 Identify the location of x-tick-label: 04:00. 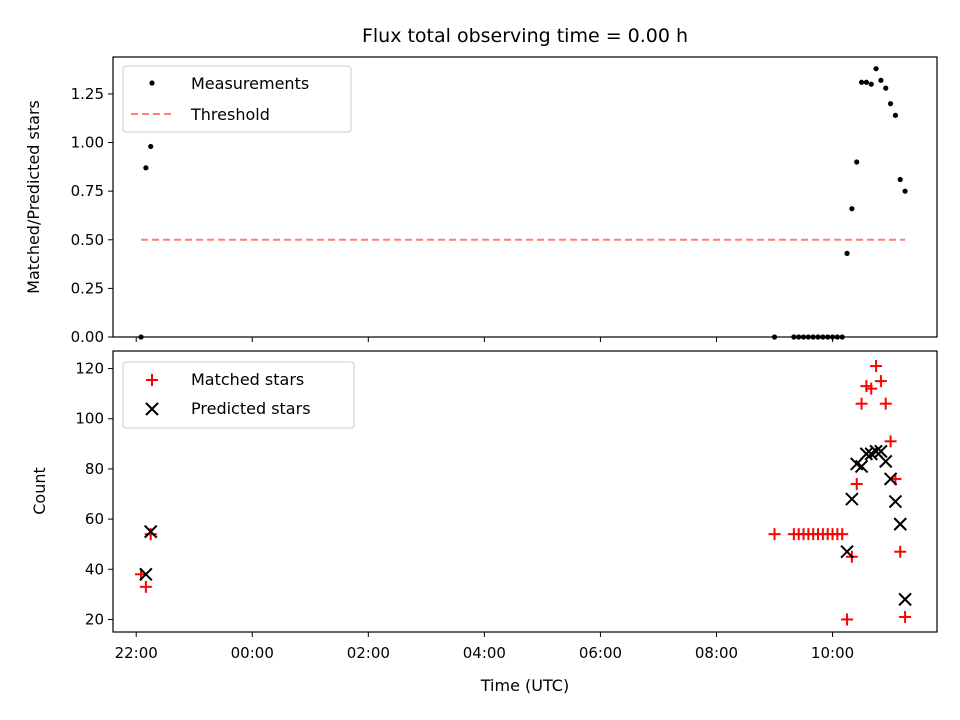
(484, 653).